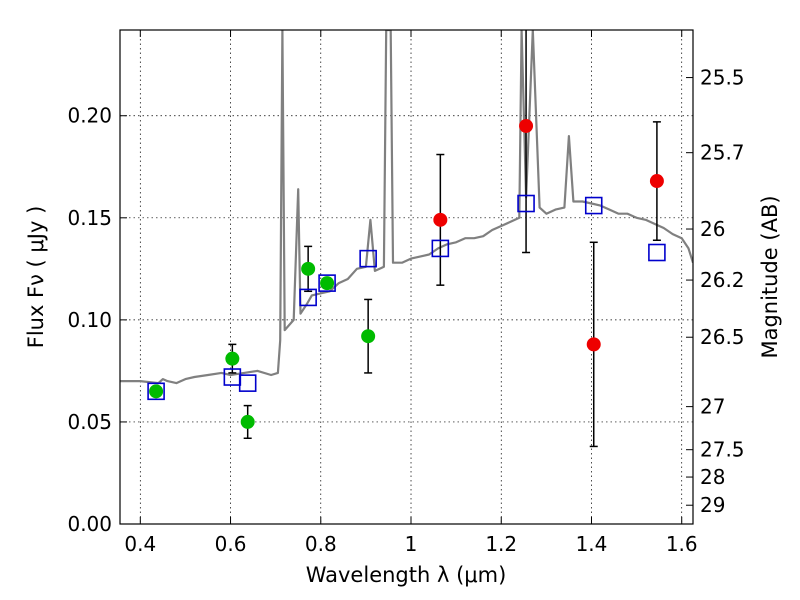 This screenshot has width=800, height=600. Describe the element at coordinates (722, 450) in the screenshot. I see `y2-tick-label: 27.5` at that location.